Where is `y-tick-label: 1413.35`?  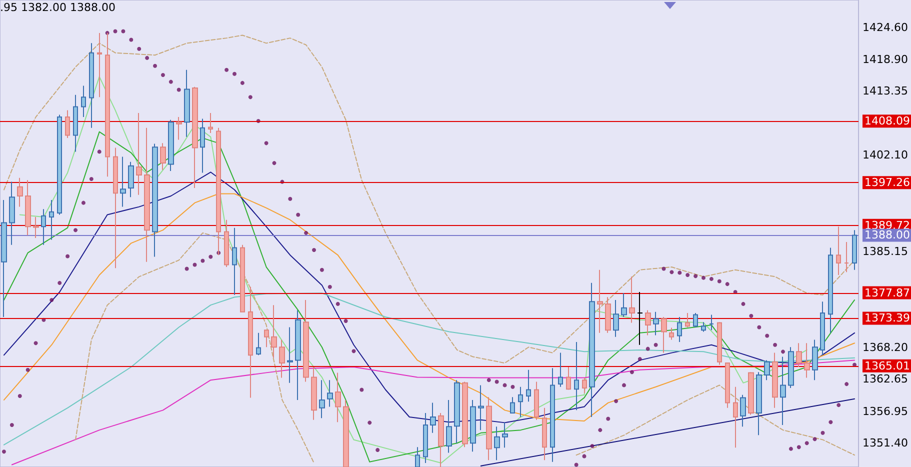
y-tick-label: 1413.35 is located at coordinates (885, 91).